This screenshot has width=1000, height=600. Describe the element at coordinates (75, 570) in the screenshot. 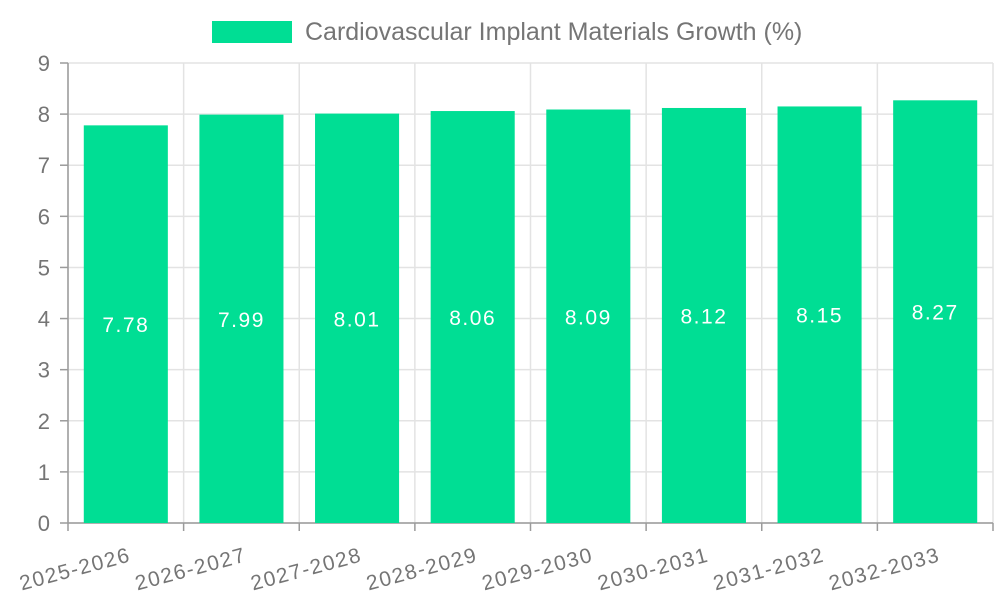

I see `x-axis-category-label: 2025-2026` at that location.